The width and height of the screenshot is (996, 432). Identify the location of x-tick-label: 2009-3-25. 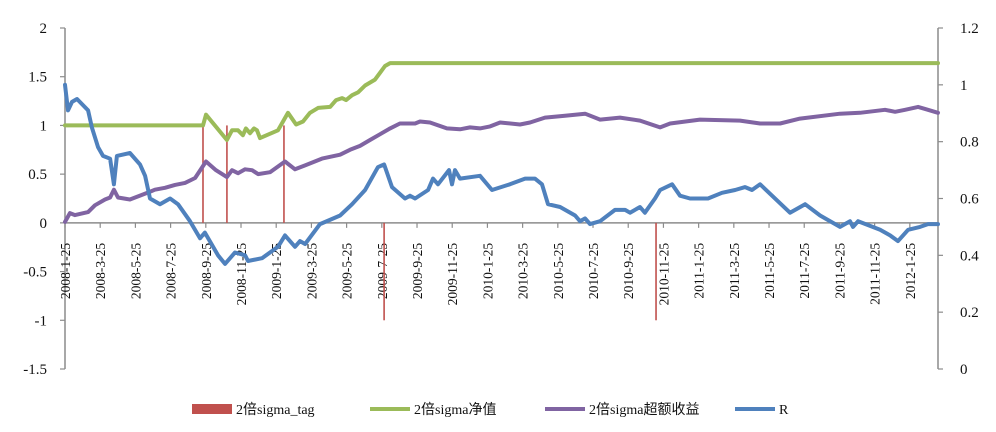
(311, 271).